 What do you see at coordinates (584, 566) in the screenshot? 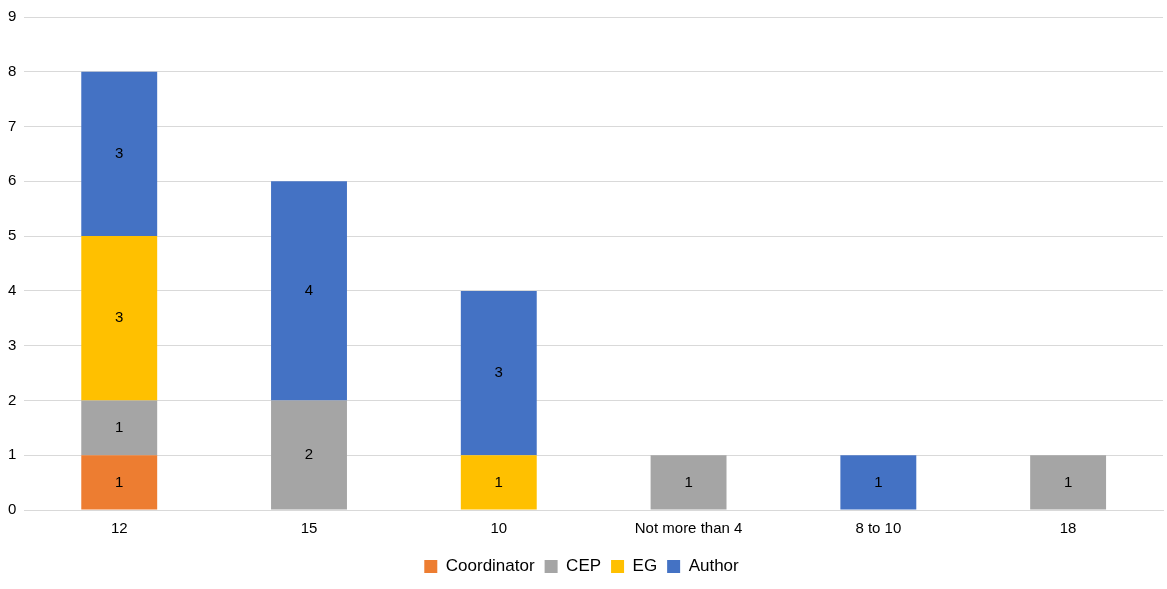
I see `legend-label: CEP` at bounding box center [584, 566].